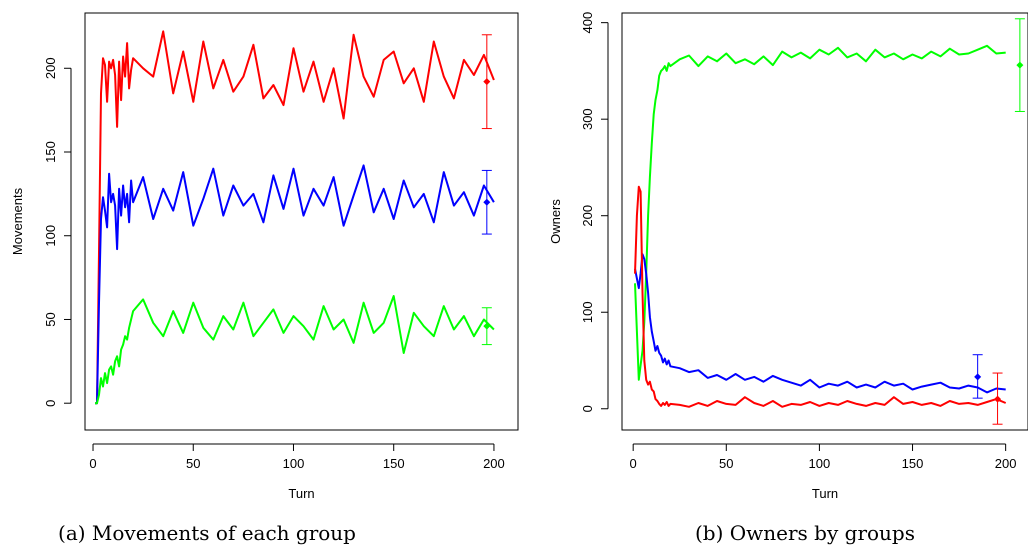 This screenshot has height=552, width=1028. Describe the element at coordinates (587, 23) in the screenshot. I see `y-tick-label: 400` at that location.